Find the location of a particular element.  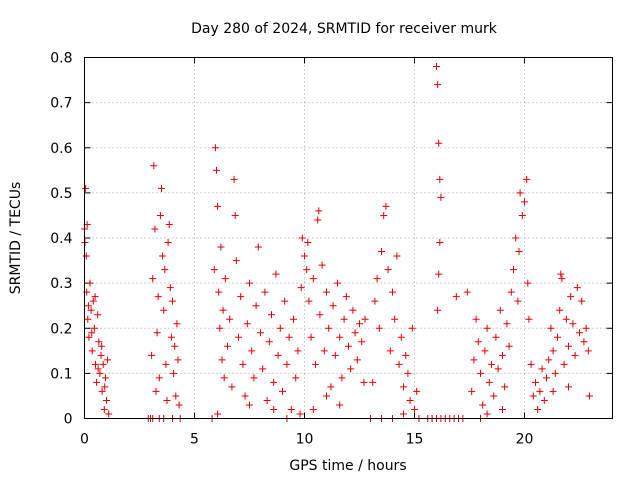

x-tick-label: 15 is located at coordinates (415, 440).